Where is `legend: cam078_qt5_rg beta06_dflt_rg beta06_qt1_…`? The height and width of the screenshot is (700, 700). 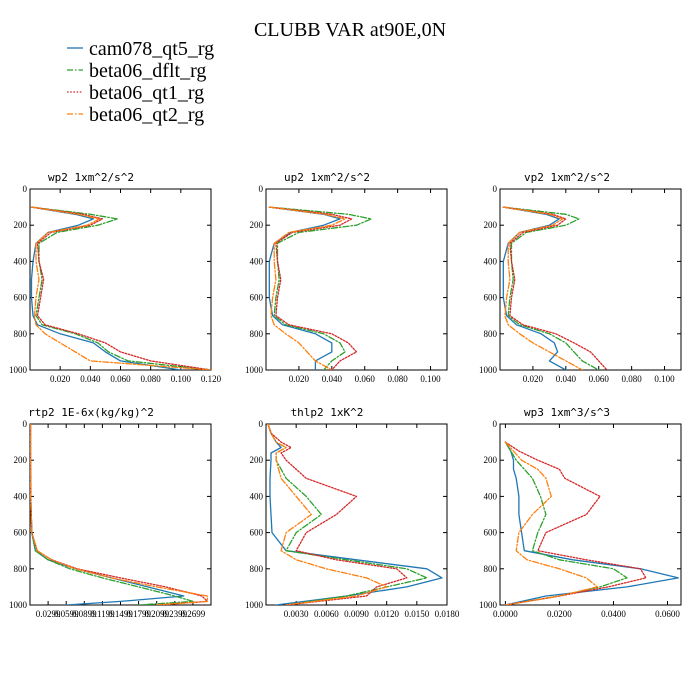
legend: cam078_qt5_rg beta06_dflt_rg beta06_qt1_… is located at coordinates (140, 82).